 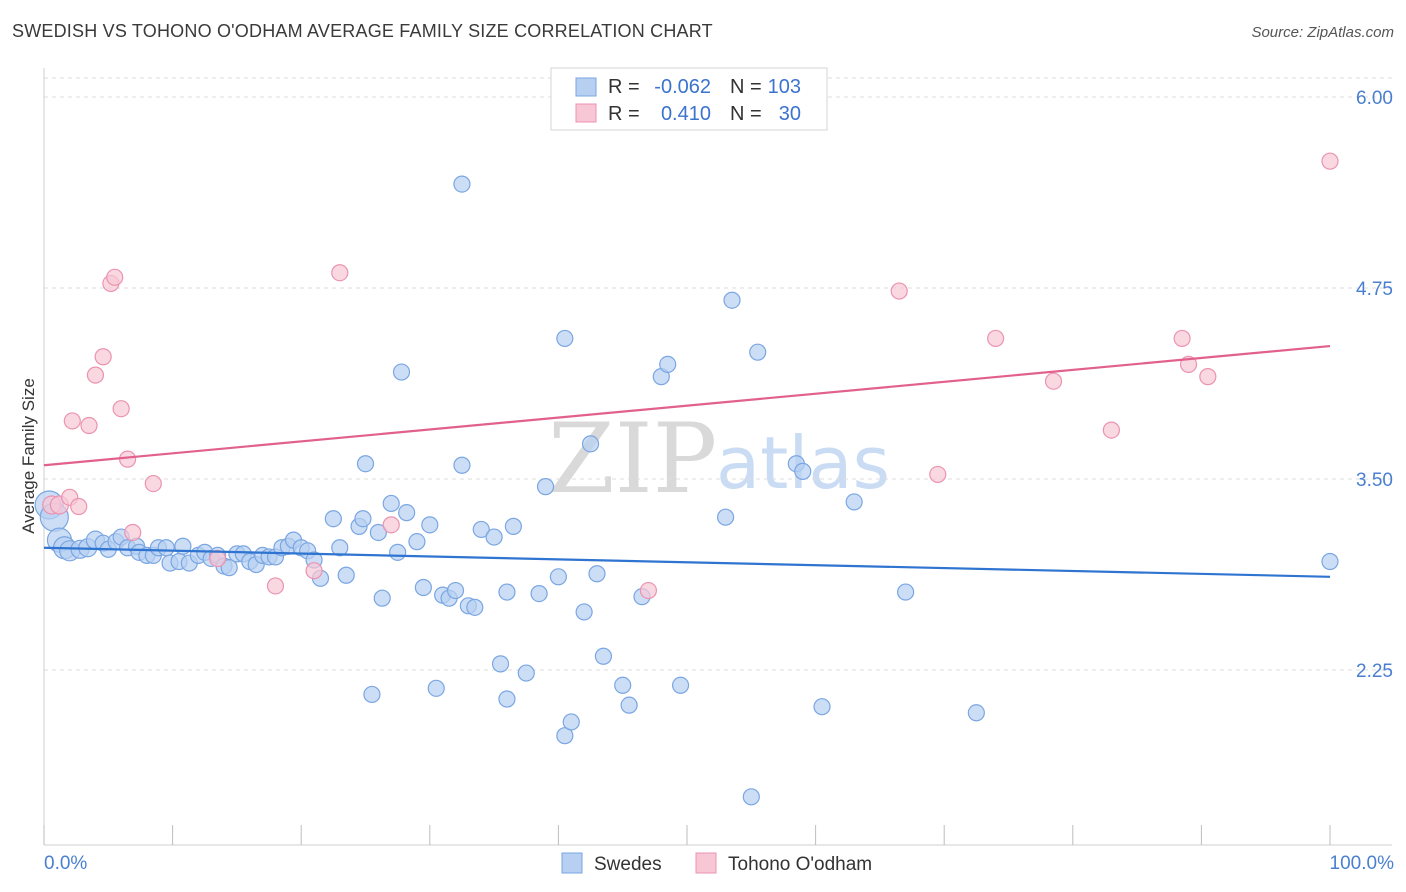 I want to click on y-axis-label: Average Family Size, so click(x=28, y=456).